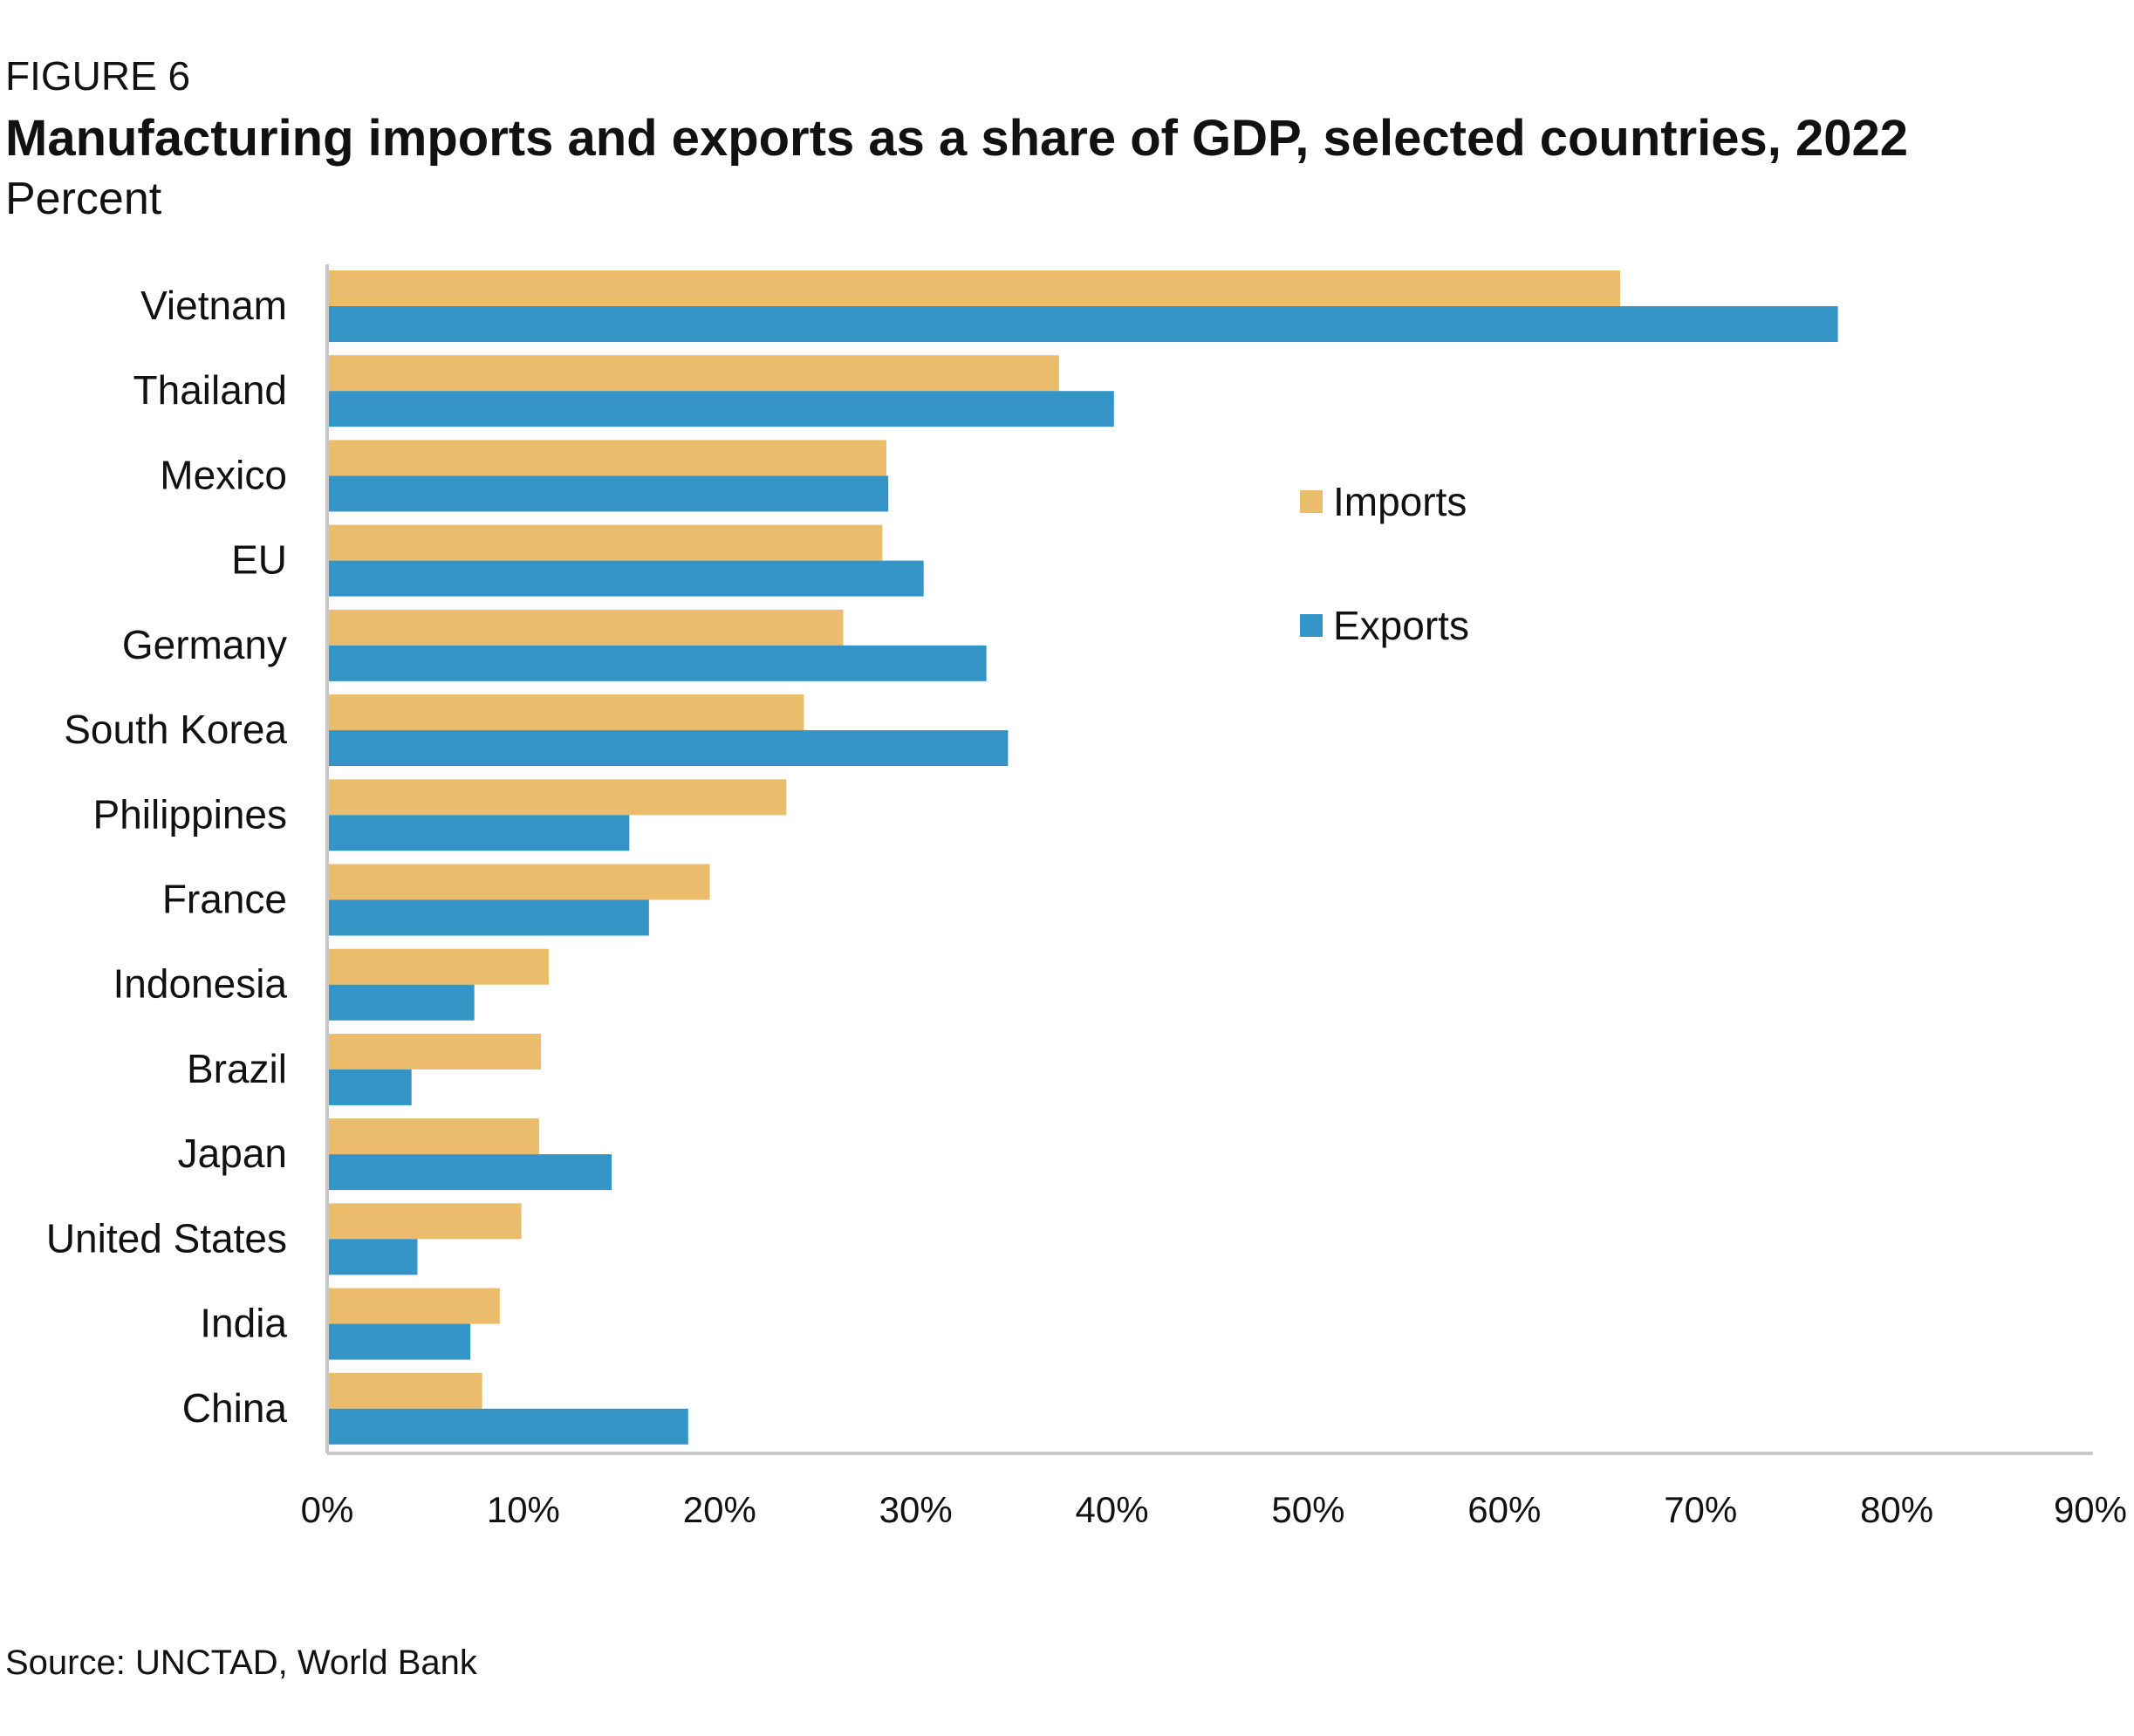  I want to click on x-tick-label: 60%, so click(1504, 1509).